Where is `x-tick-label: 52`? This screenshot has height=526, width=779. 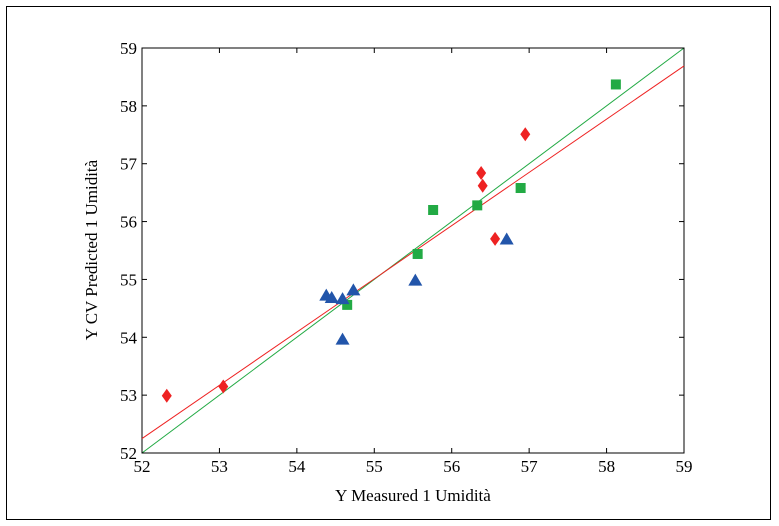 x-tick-label: 52 is located at coordinates (142, 466).